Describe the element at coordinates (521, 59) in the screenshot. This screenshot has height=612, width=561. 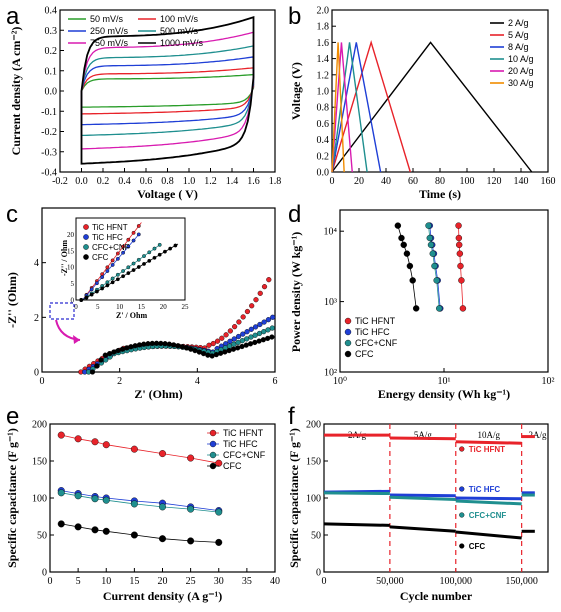
I see `panel-b-legend-label: 10 A/g` at that location.